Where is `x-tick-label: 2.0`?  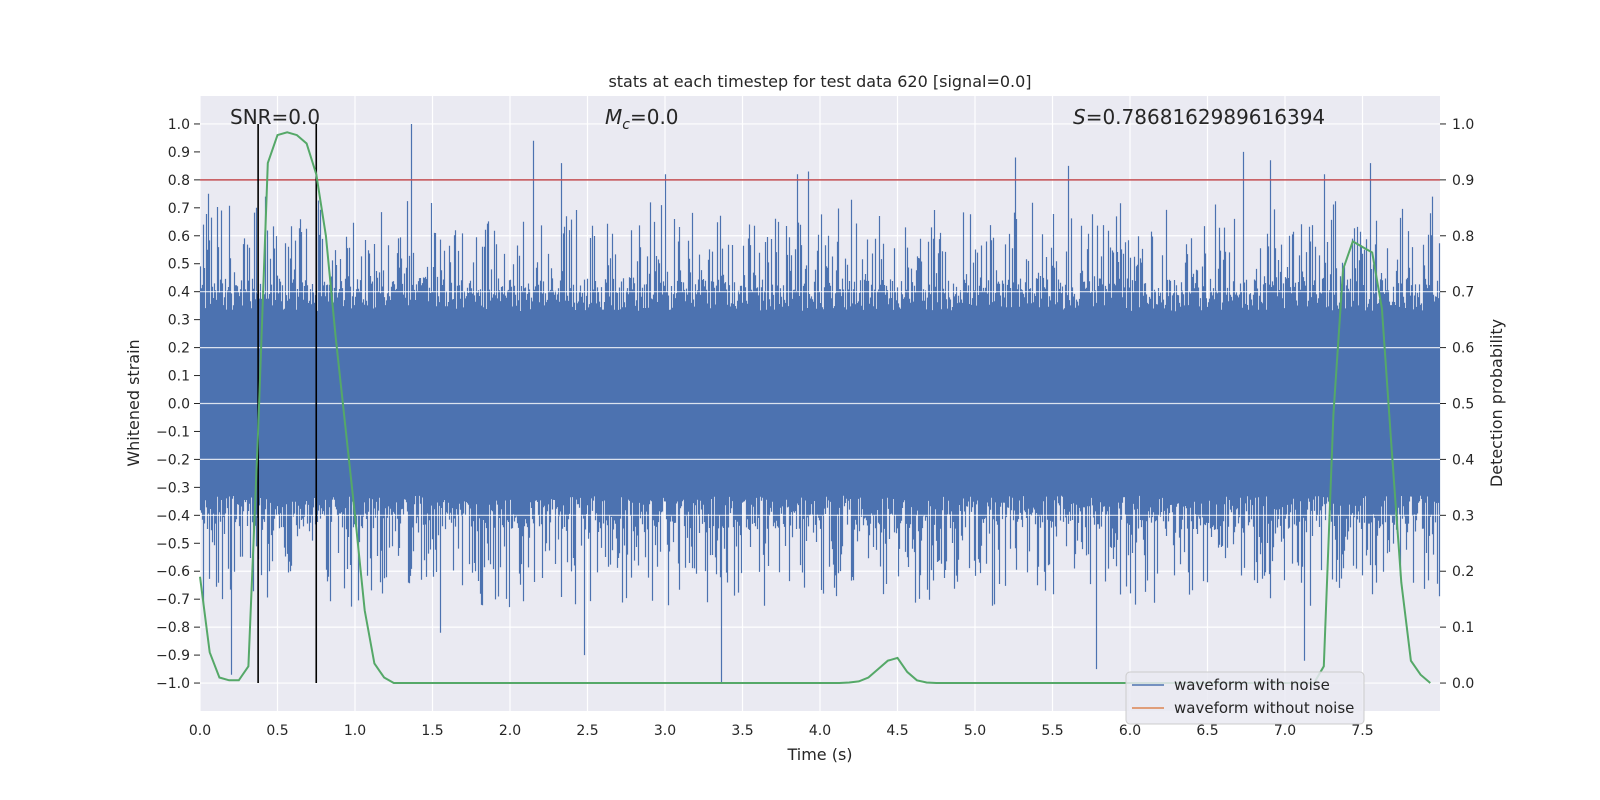 x-tick-label: 2.0 is located at coordinates (510, 731).